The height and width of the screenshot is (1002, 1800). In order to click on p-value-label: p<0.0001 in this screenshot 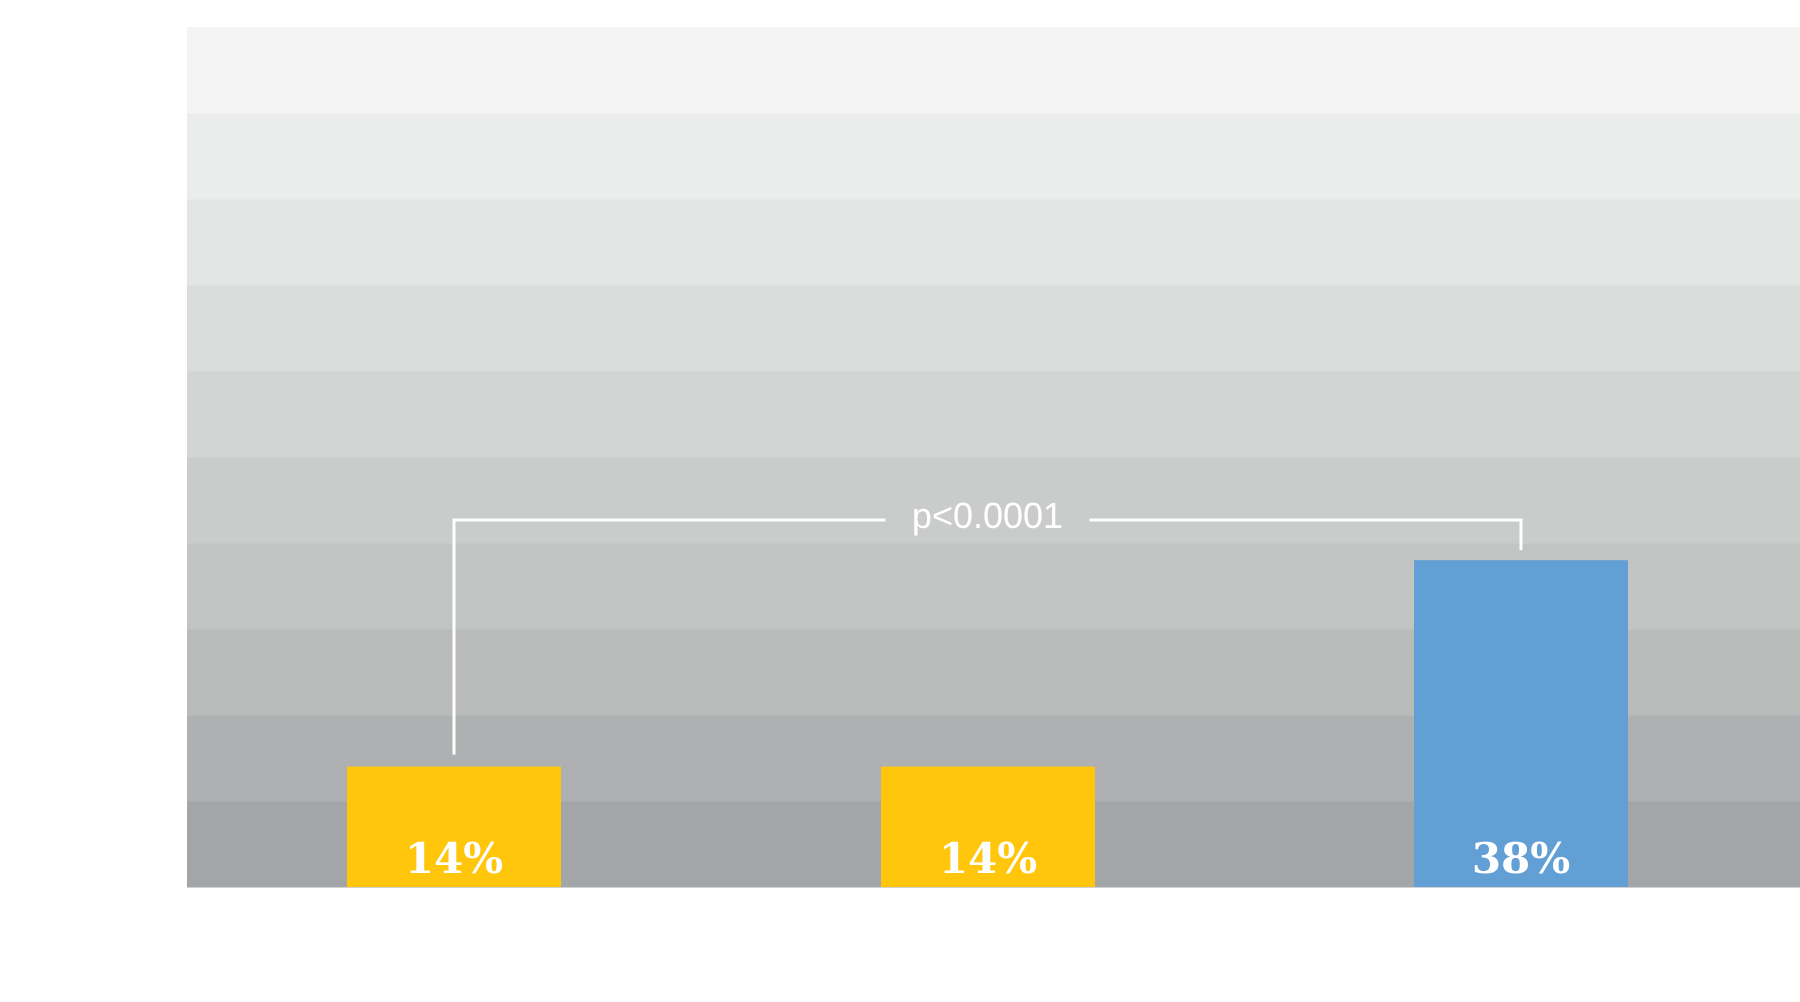, I will do `click(987, 515)`.